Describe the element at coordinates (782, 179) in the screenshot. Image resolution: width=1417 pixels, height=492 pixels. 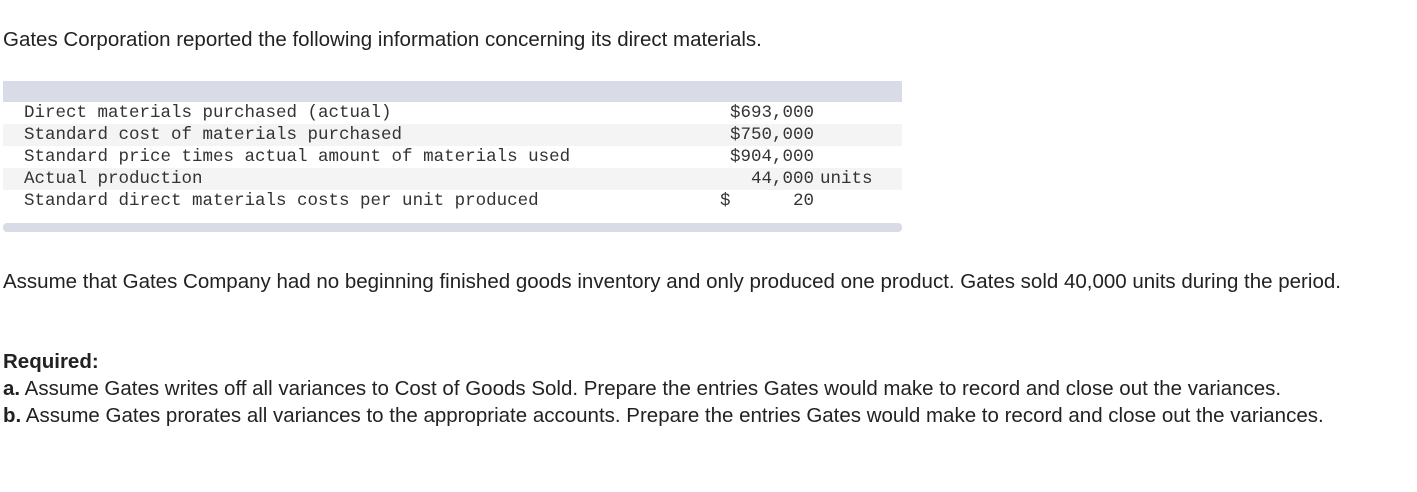
I see `row-value: 44,000` at that location.